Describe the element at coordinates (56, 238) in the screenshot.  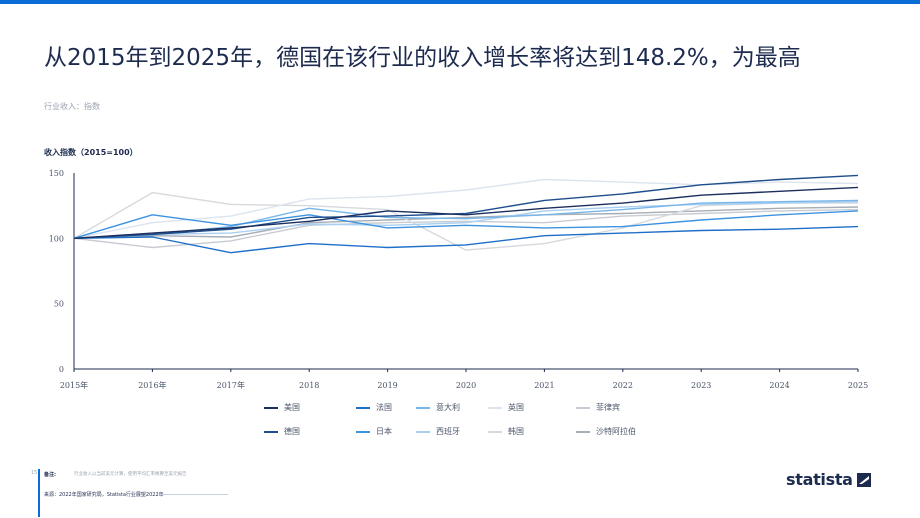
I see `y-tick-label: 100` at that location.